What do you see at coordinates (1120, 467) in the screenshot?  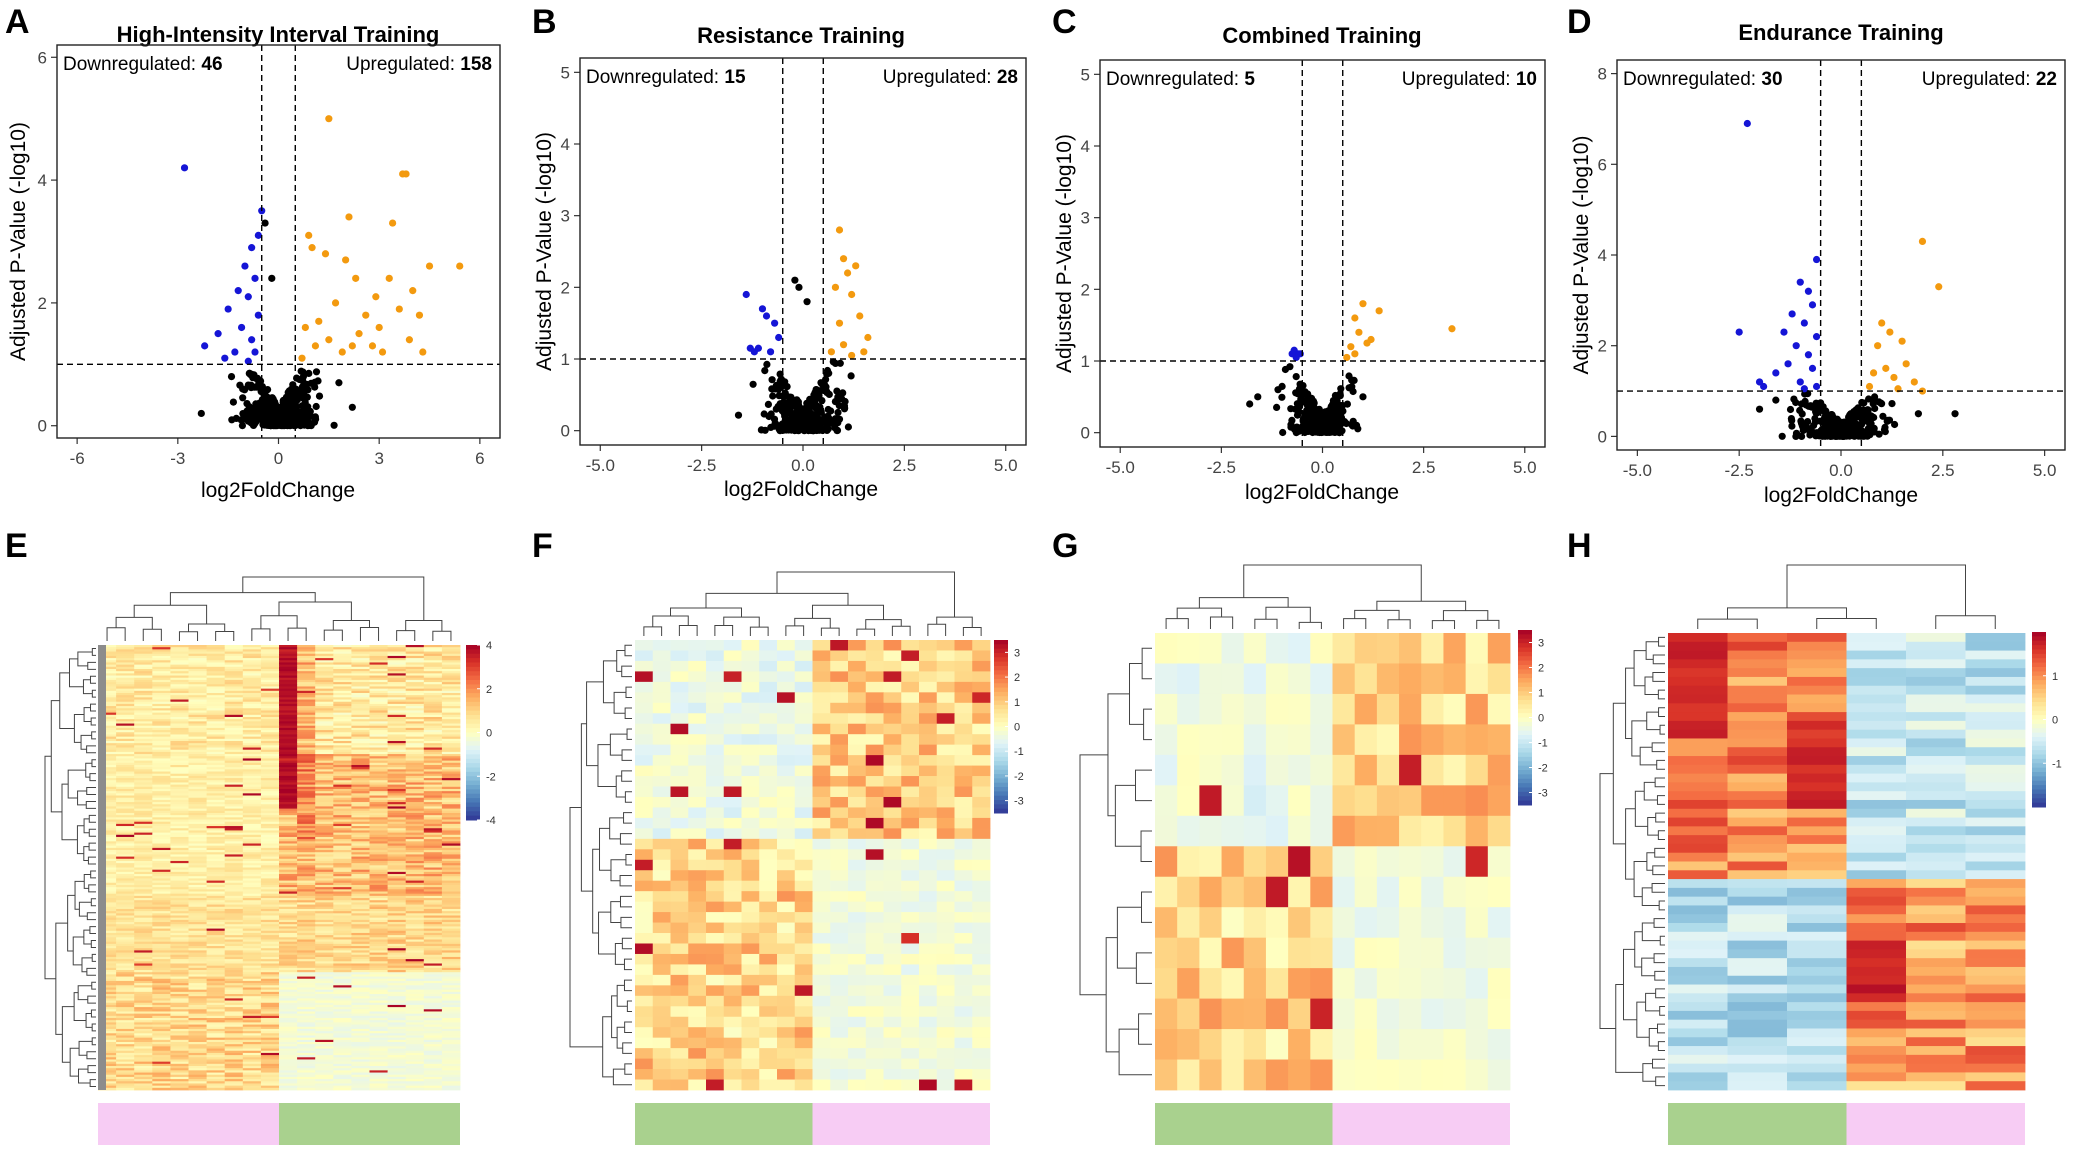 I see `x-tick-label: -5.0` at bounding box center [1120, 467].